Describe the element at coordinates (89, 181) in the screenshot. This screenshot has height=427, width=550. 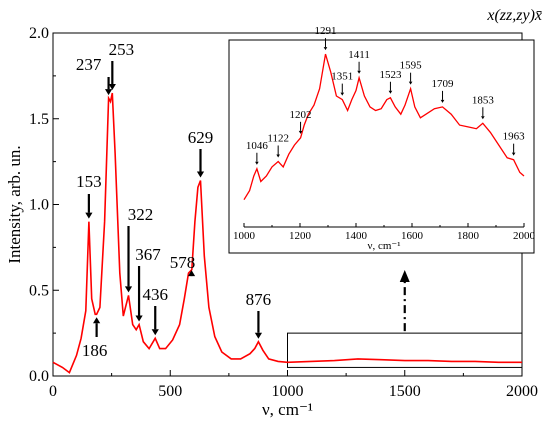
I see `peak-label: 153` at that location.